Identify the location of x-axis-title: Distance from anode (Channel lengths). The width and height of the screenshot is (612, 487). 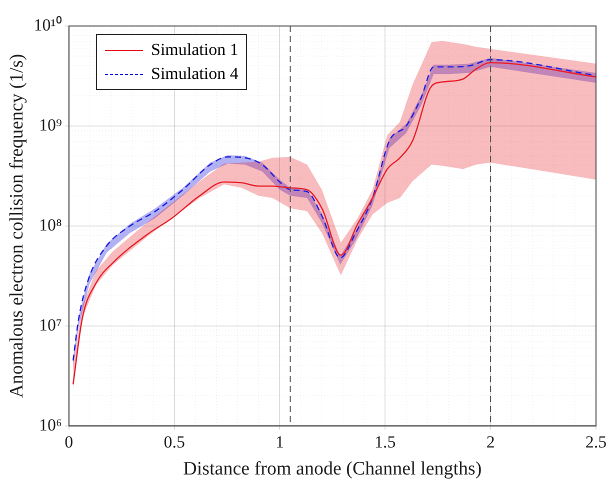
(332, 469).